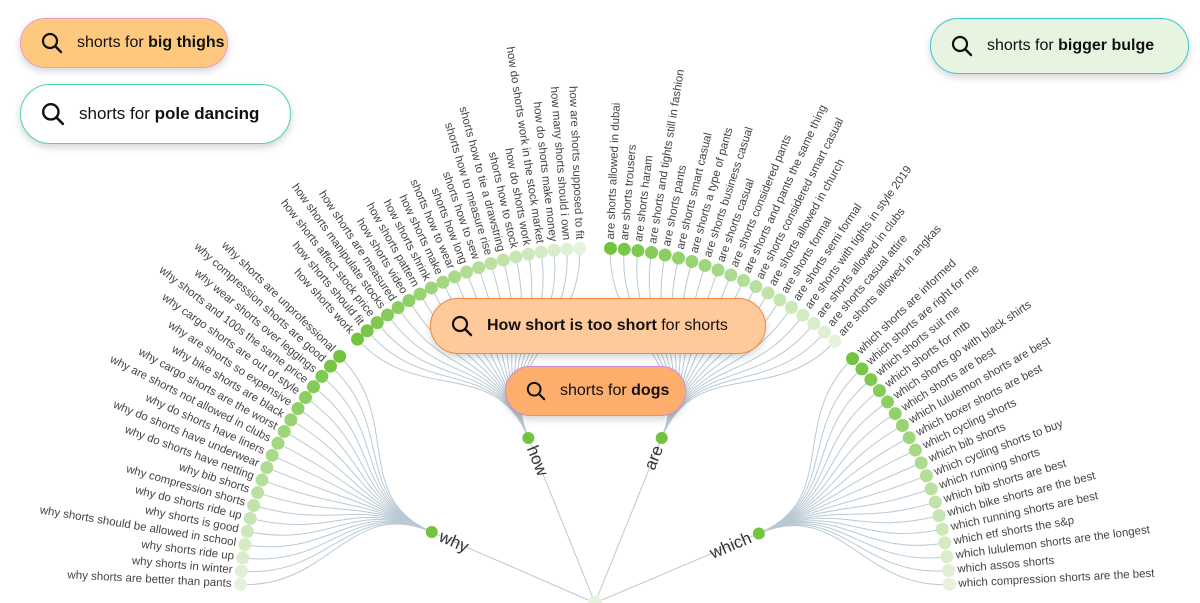 The image size is (1200, 603). I want to click on leaf-label: are shorts allowed in dubai, so click(614, 170).